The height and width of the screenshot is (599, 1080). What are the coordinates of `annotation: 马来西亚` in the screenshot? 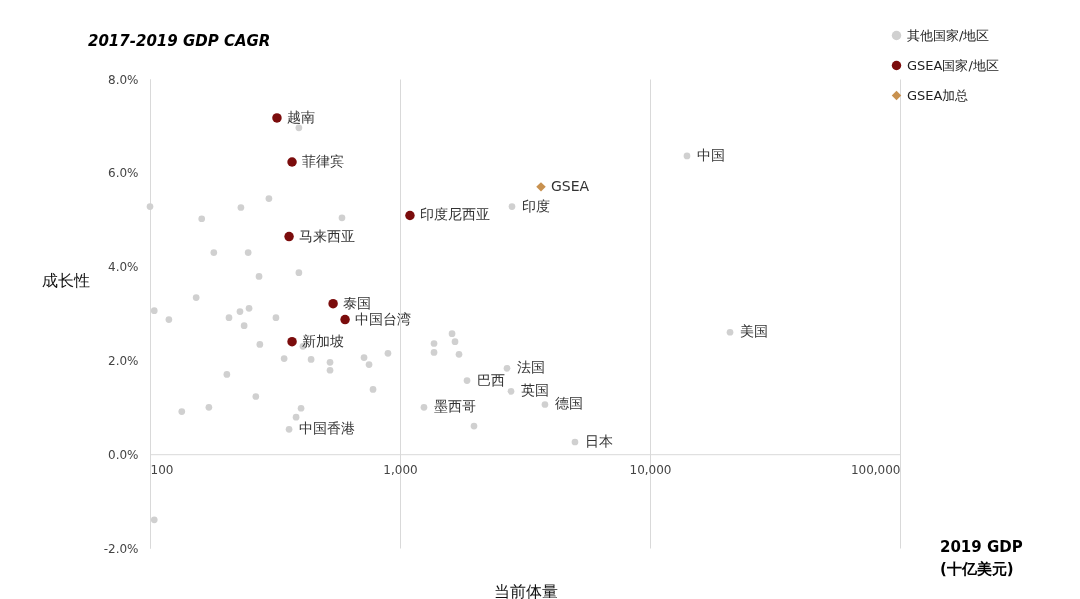 It's located at (327, 235).